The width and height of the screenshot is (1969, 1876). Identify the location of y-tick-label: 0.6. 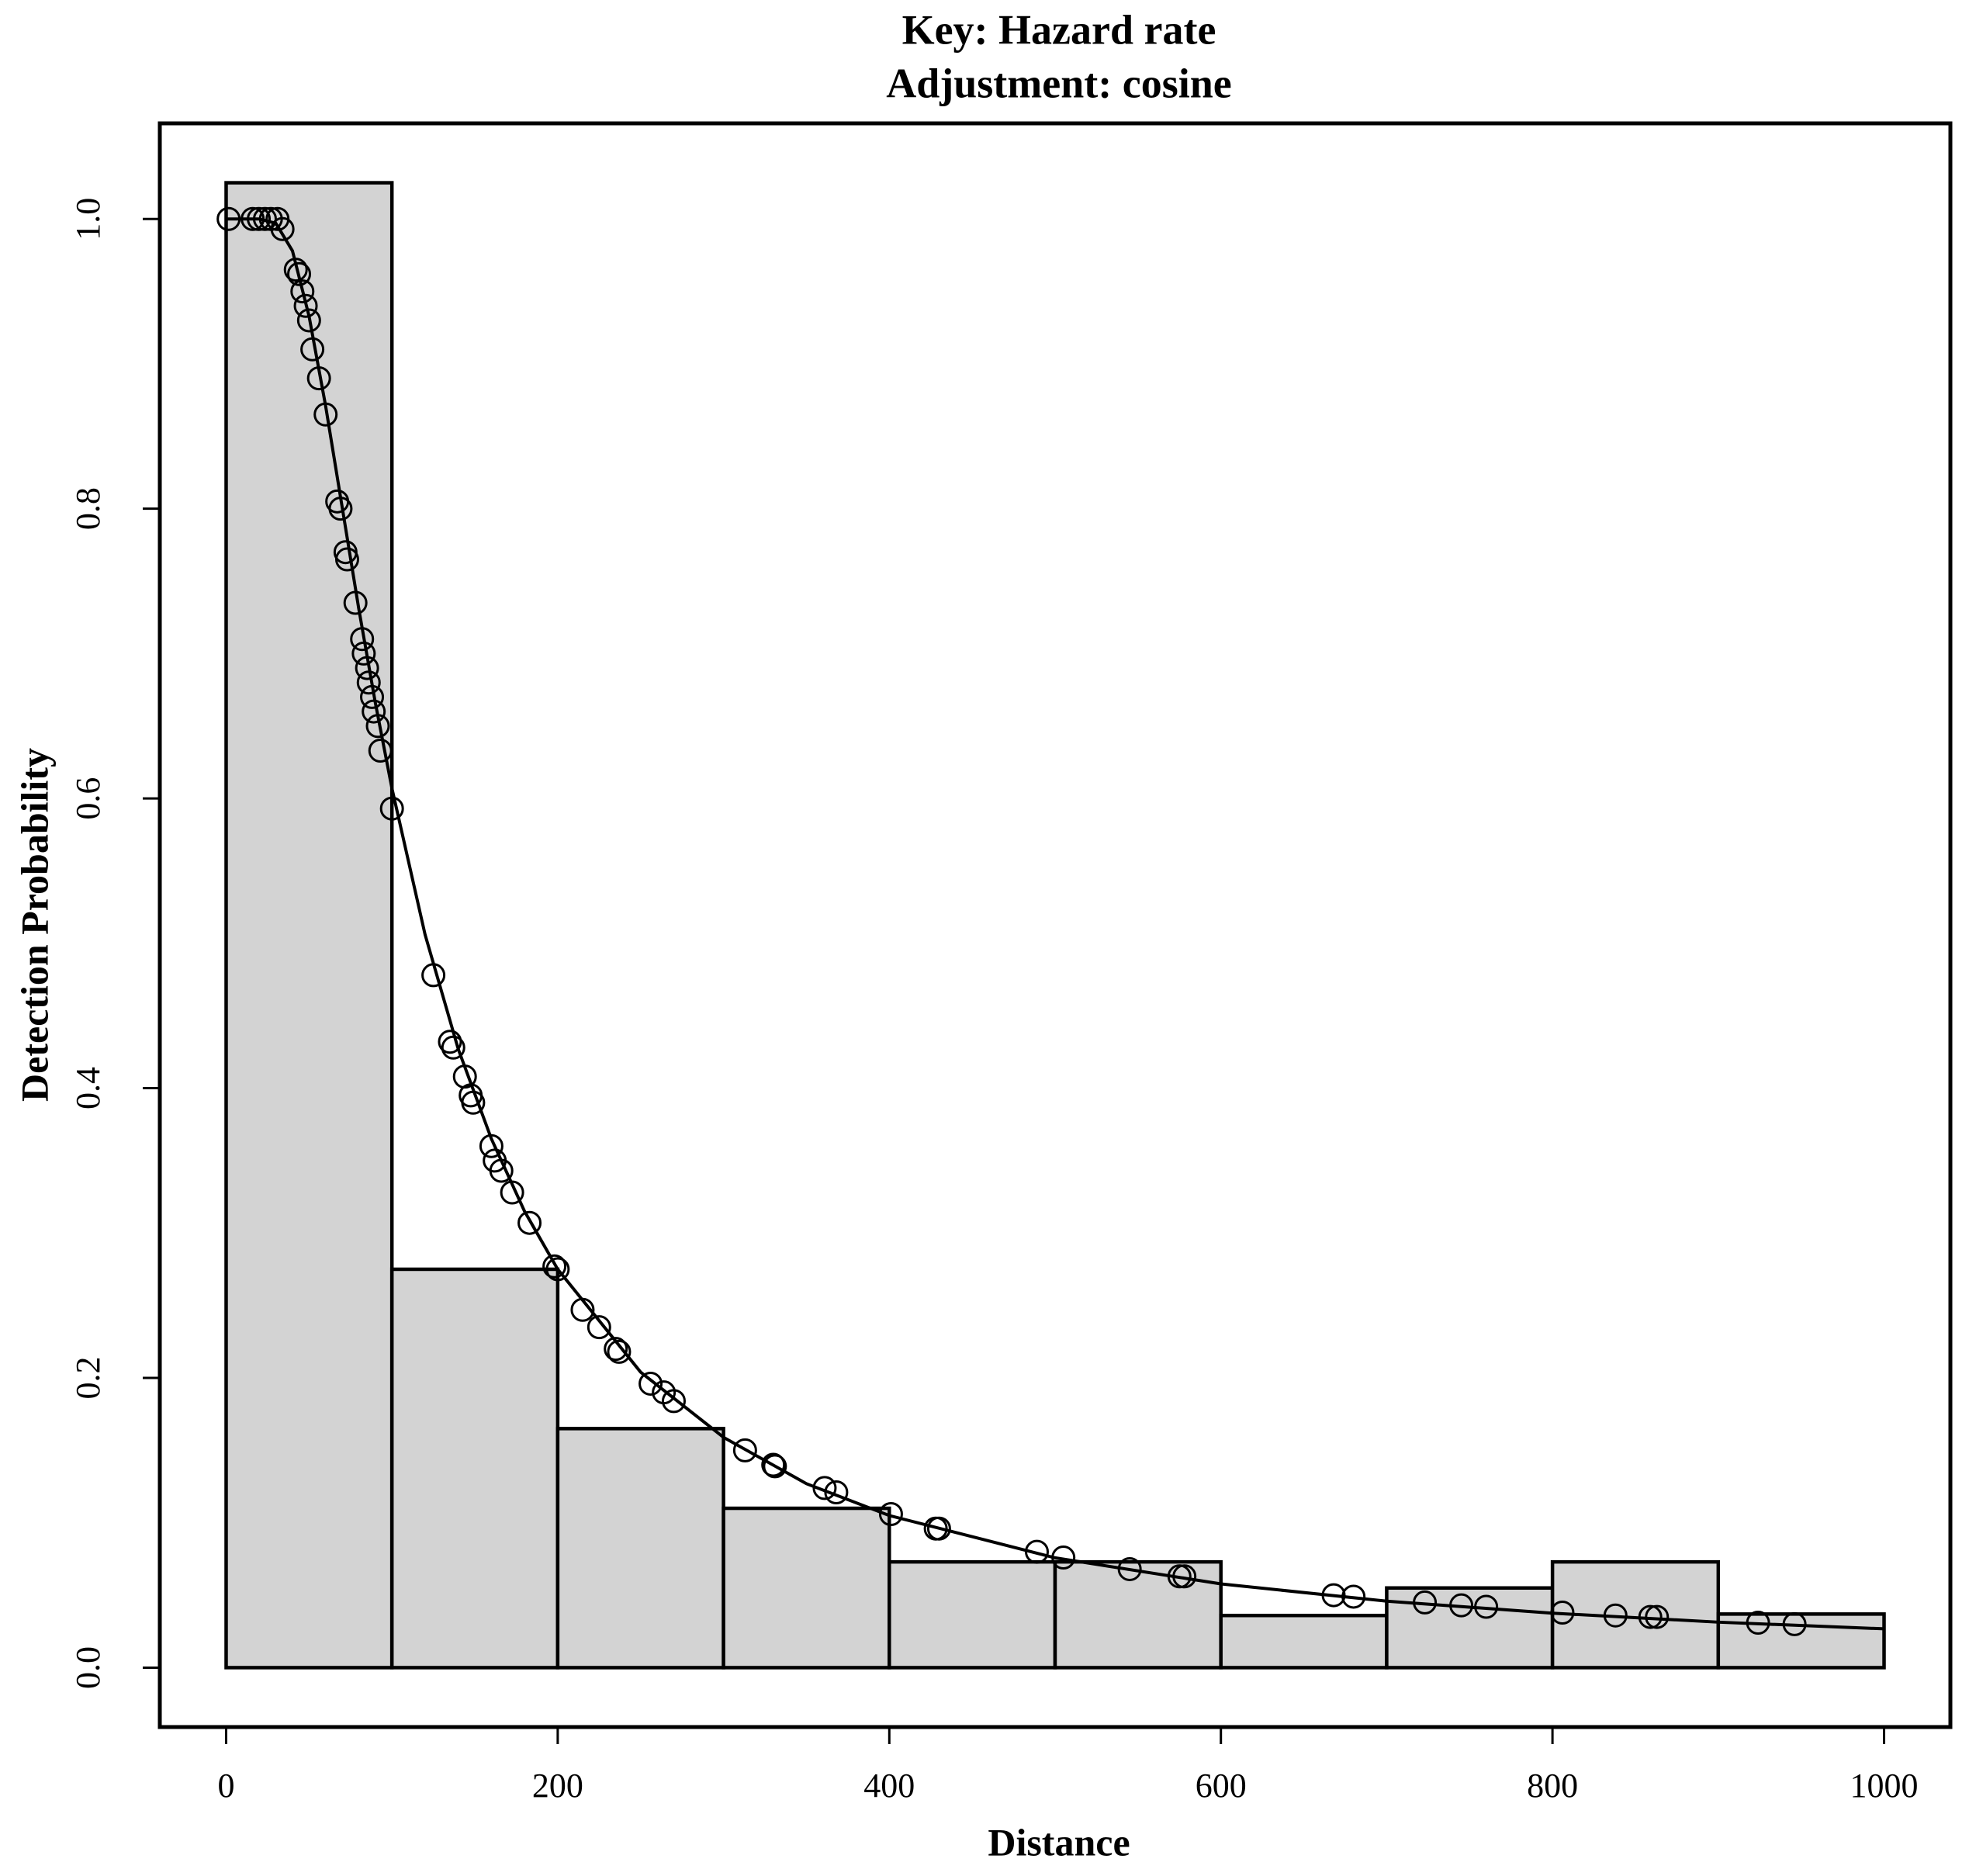
(88, 798).